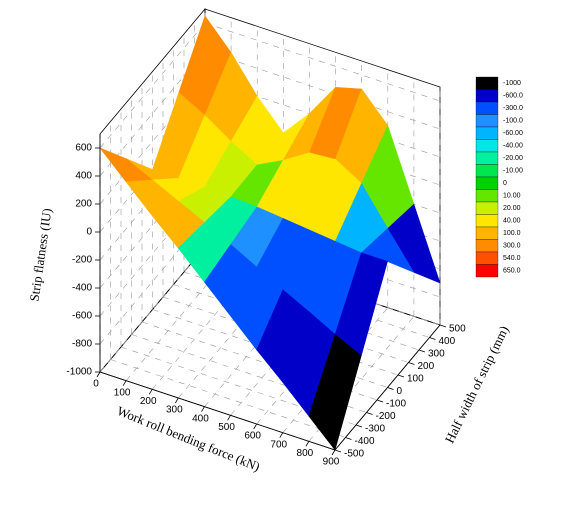  I want to click on z-tick-label: 0, so click(89, 232).